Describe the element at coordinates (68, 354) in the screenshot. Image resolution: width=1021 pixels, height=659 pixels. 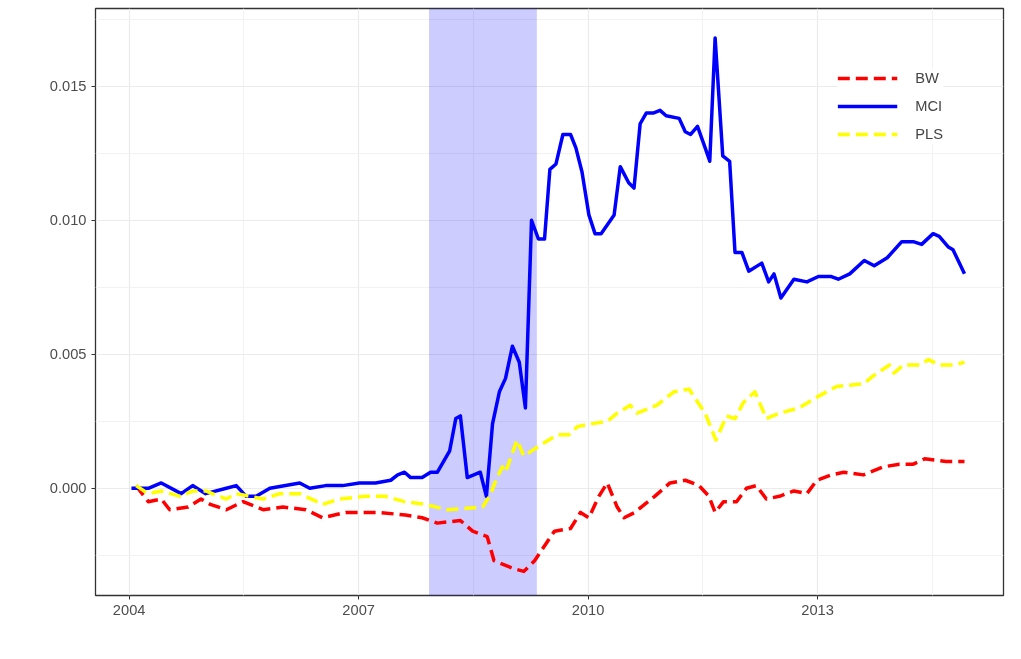
I see `y-tick-label: 0.005` at that location.